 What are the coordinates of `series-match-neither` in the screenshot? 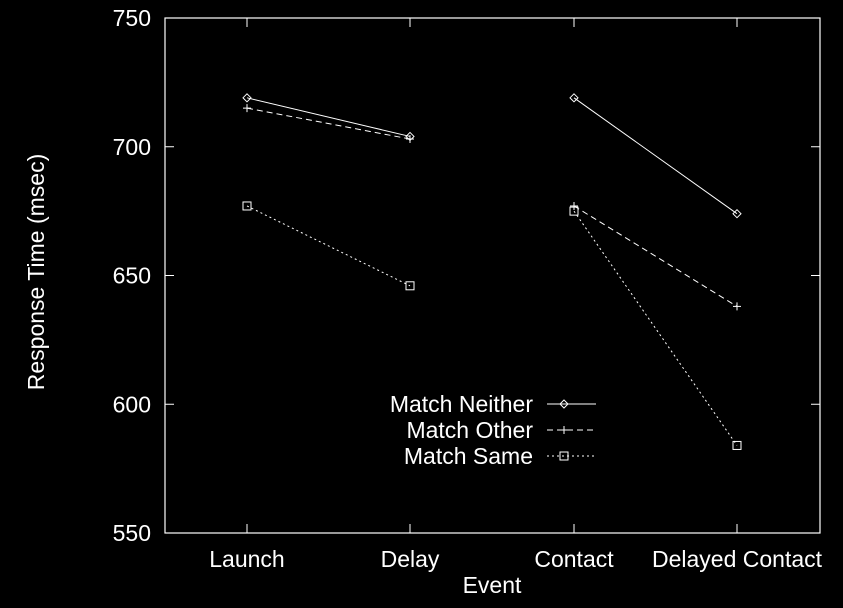 It's located at (492, 156).